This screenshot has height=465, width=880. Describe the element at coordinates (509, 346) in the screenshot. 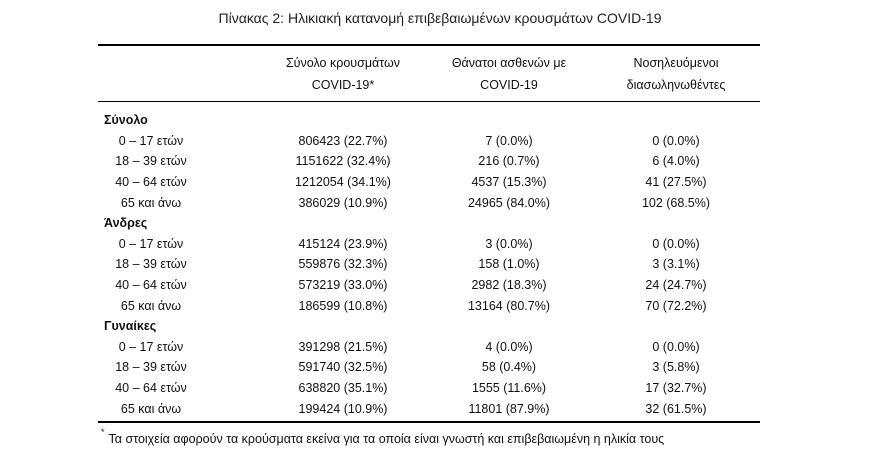

I see `cell-deaths: 4 (0.0%)` at that location.